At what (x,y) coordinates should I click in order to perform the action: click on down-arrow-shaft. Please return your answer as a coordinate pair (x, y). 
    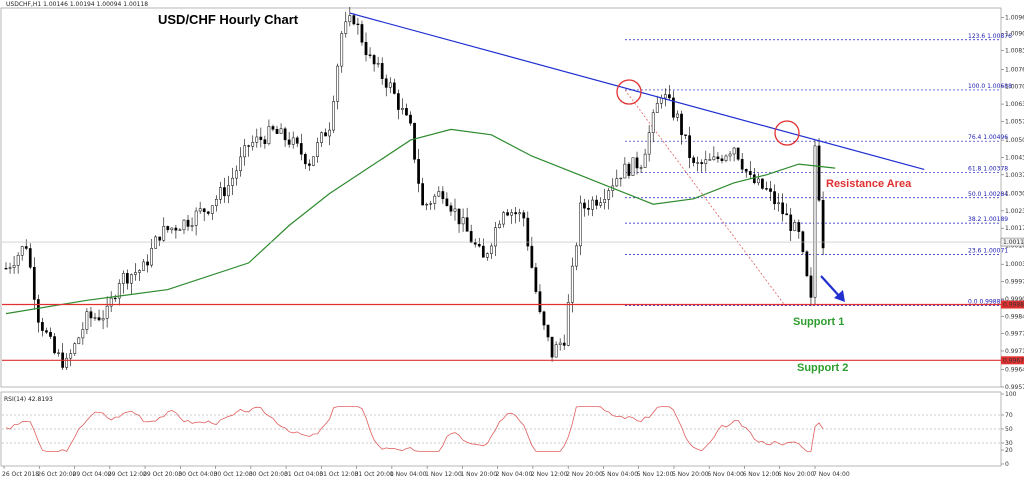
    Looking at the image, I should click on (831, 287).